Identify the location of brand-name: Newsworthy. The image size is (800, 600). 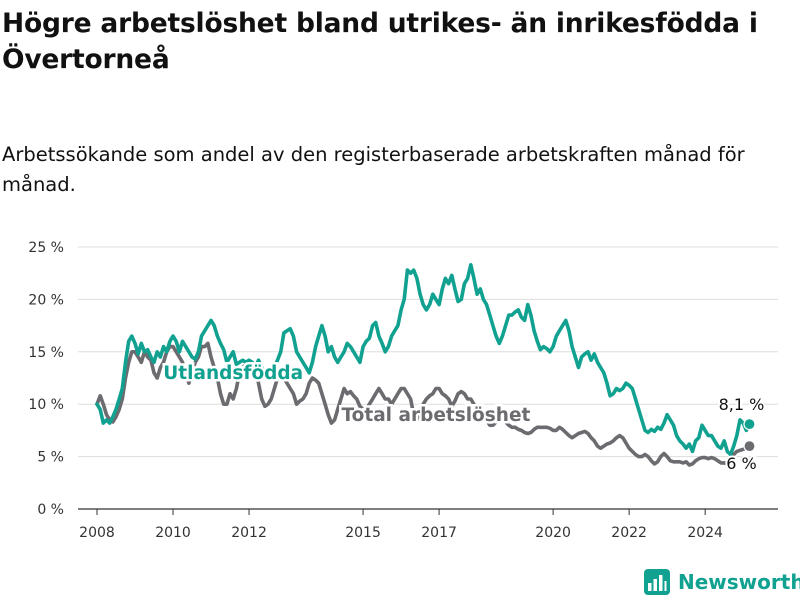
(739, 582).